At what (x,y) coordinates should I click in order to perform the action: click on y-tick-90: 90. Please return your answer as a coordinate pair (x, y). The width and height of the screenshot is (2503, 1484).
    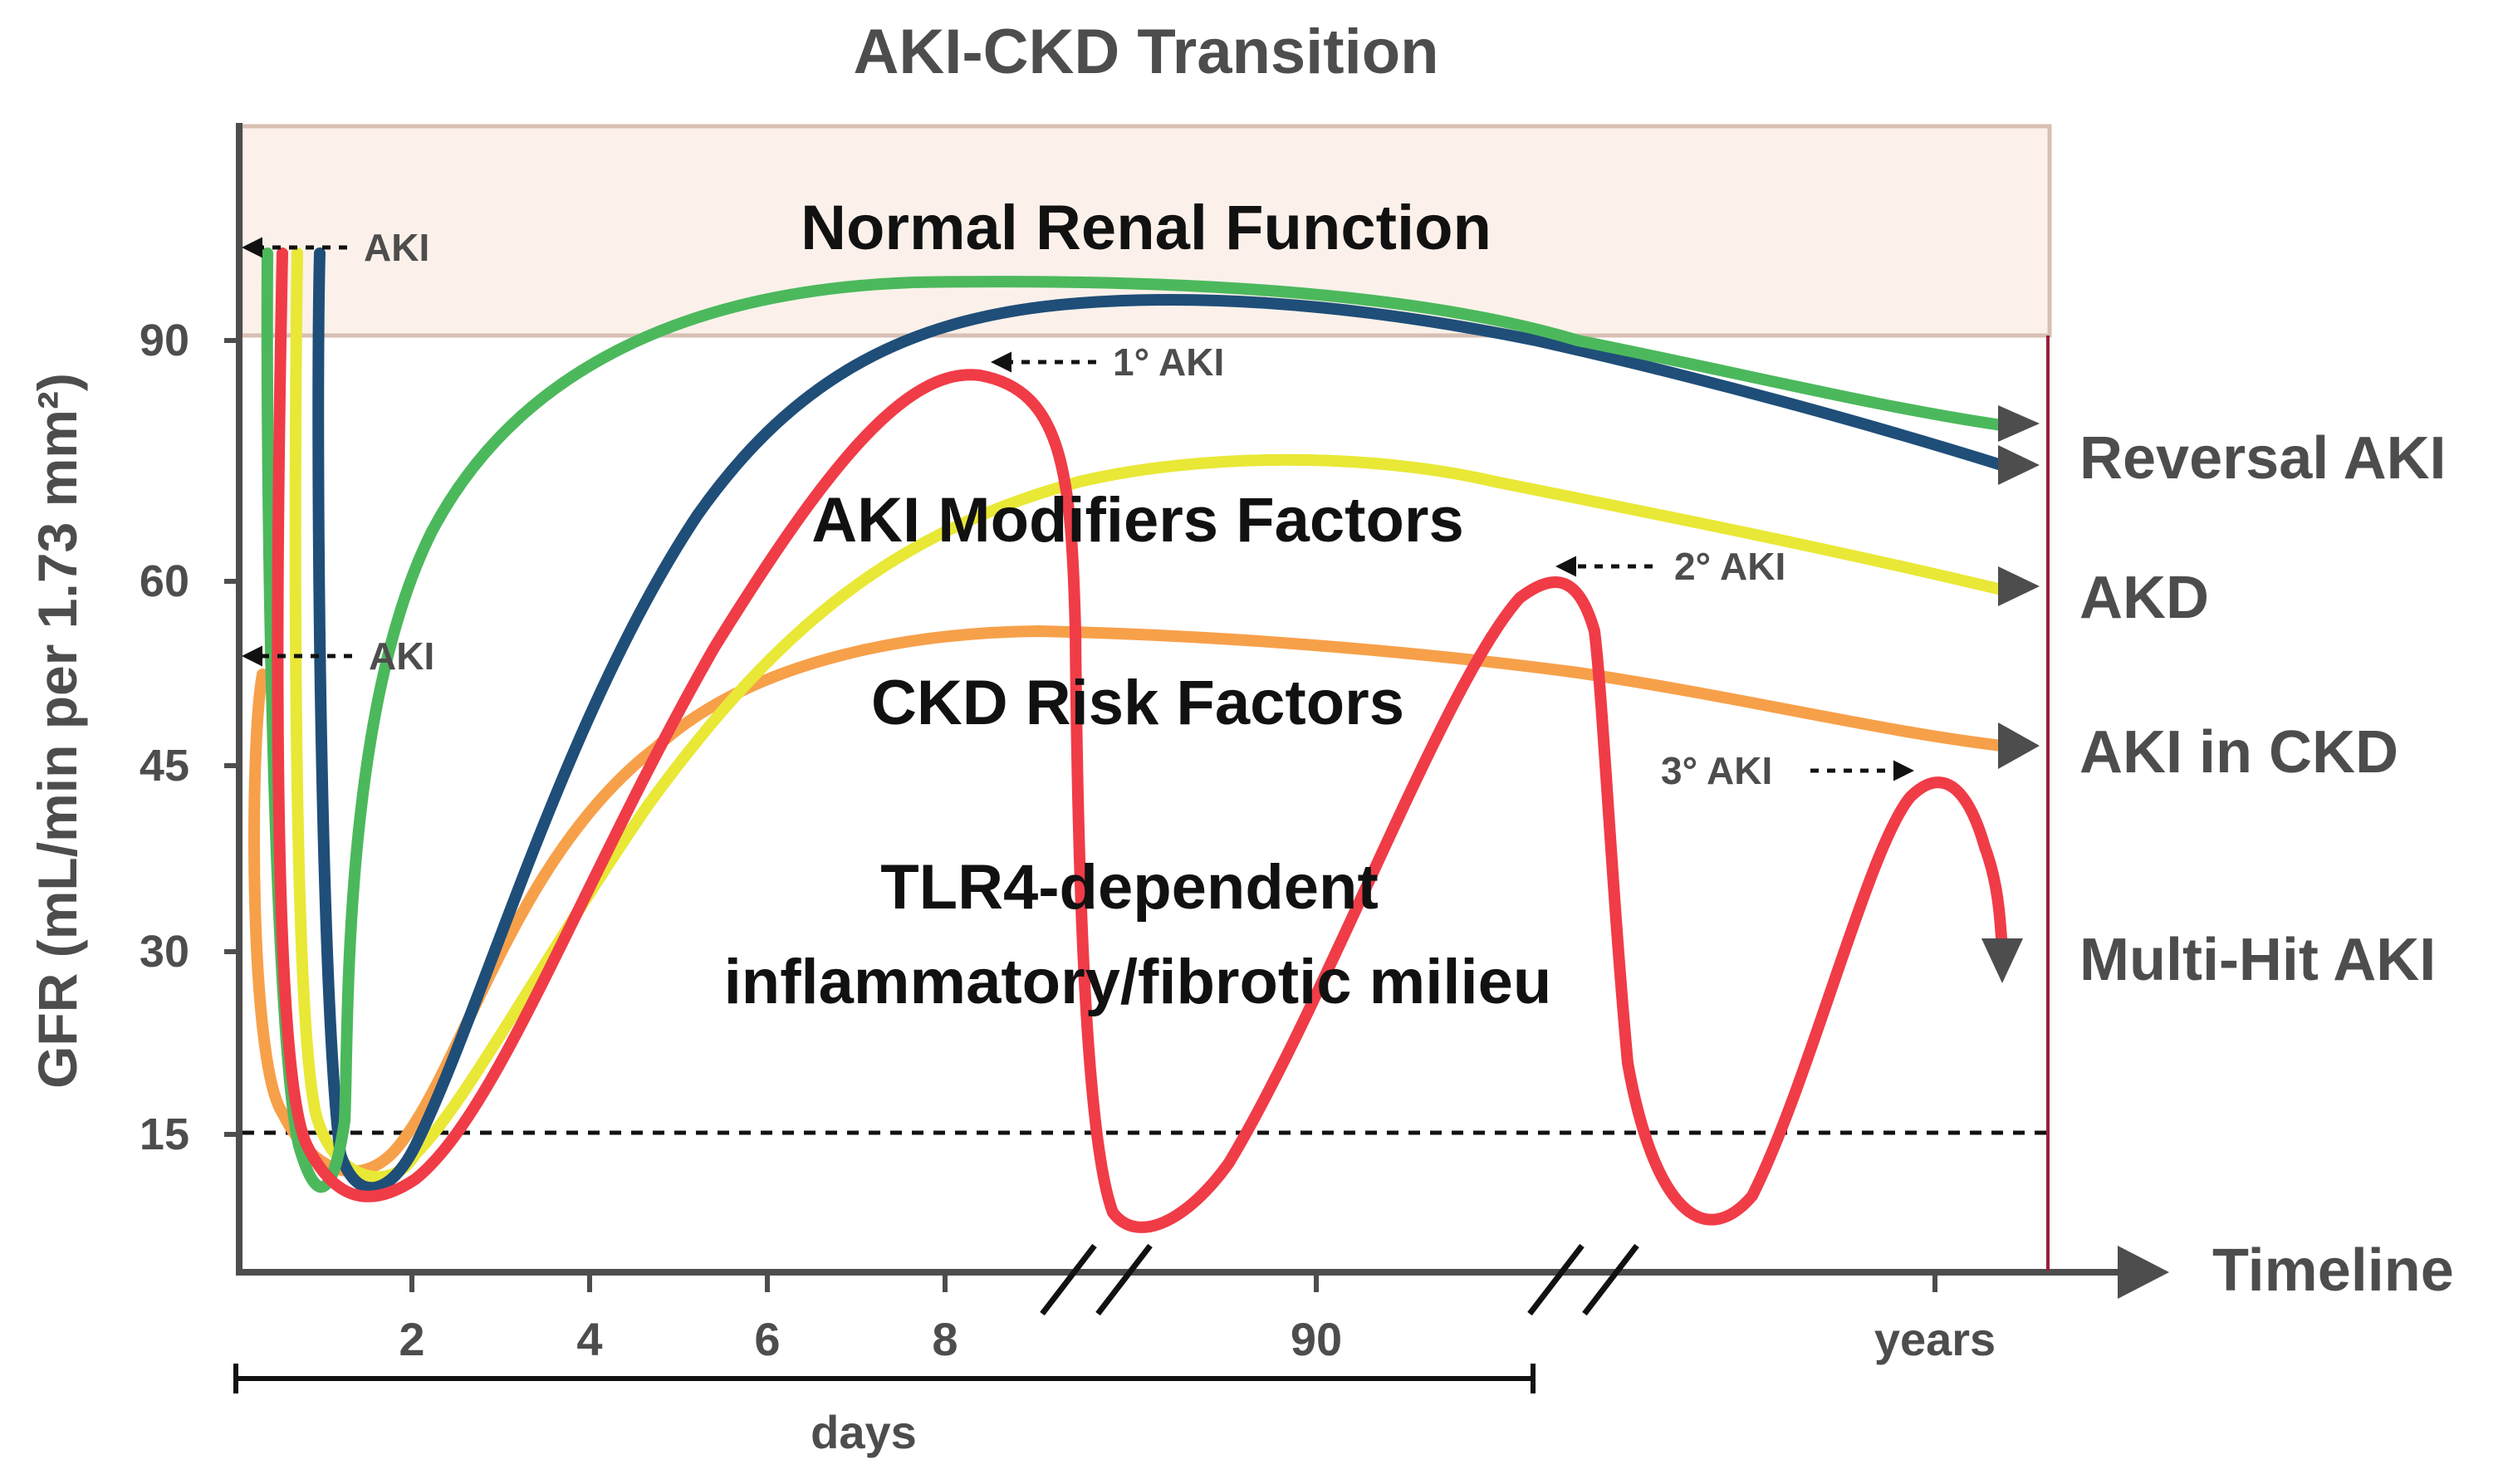
    Looking at the image, I should click on (164, 340).